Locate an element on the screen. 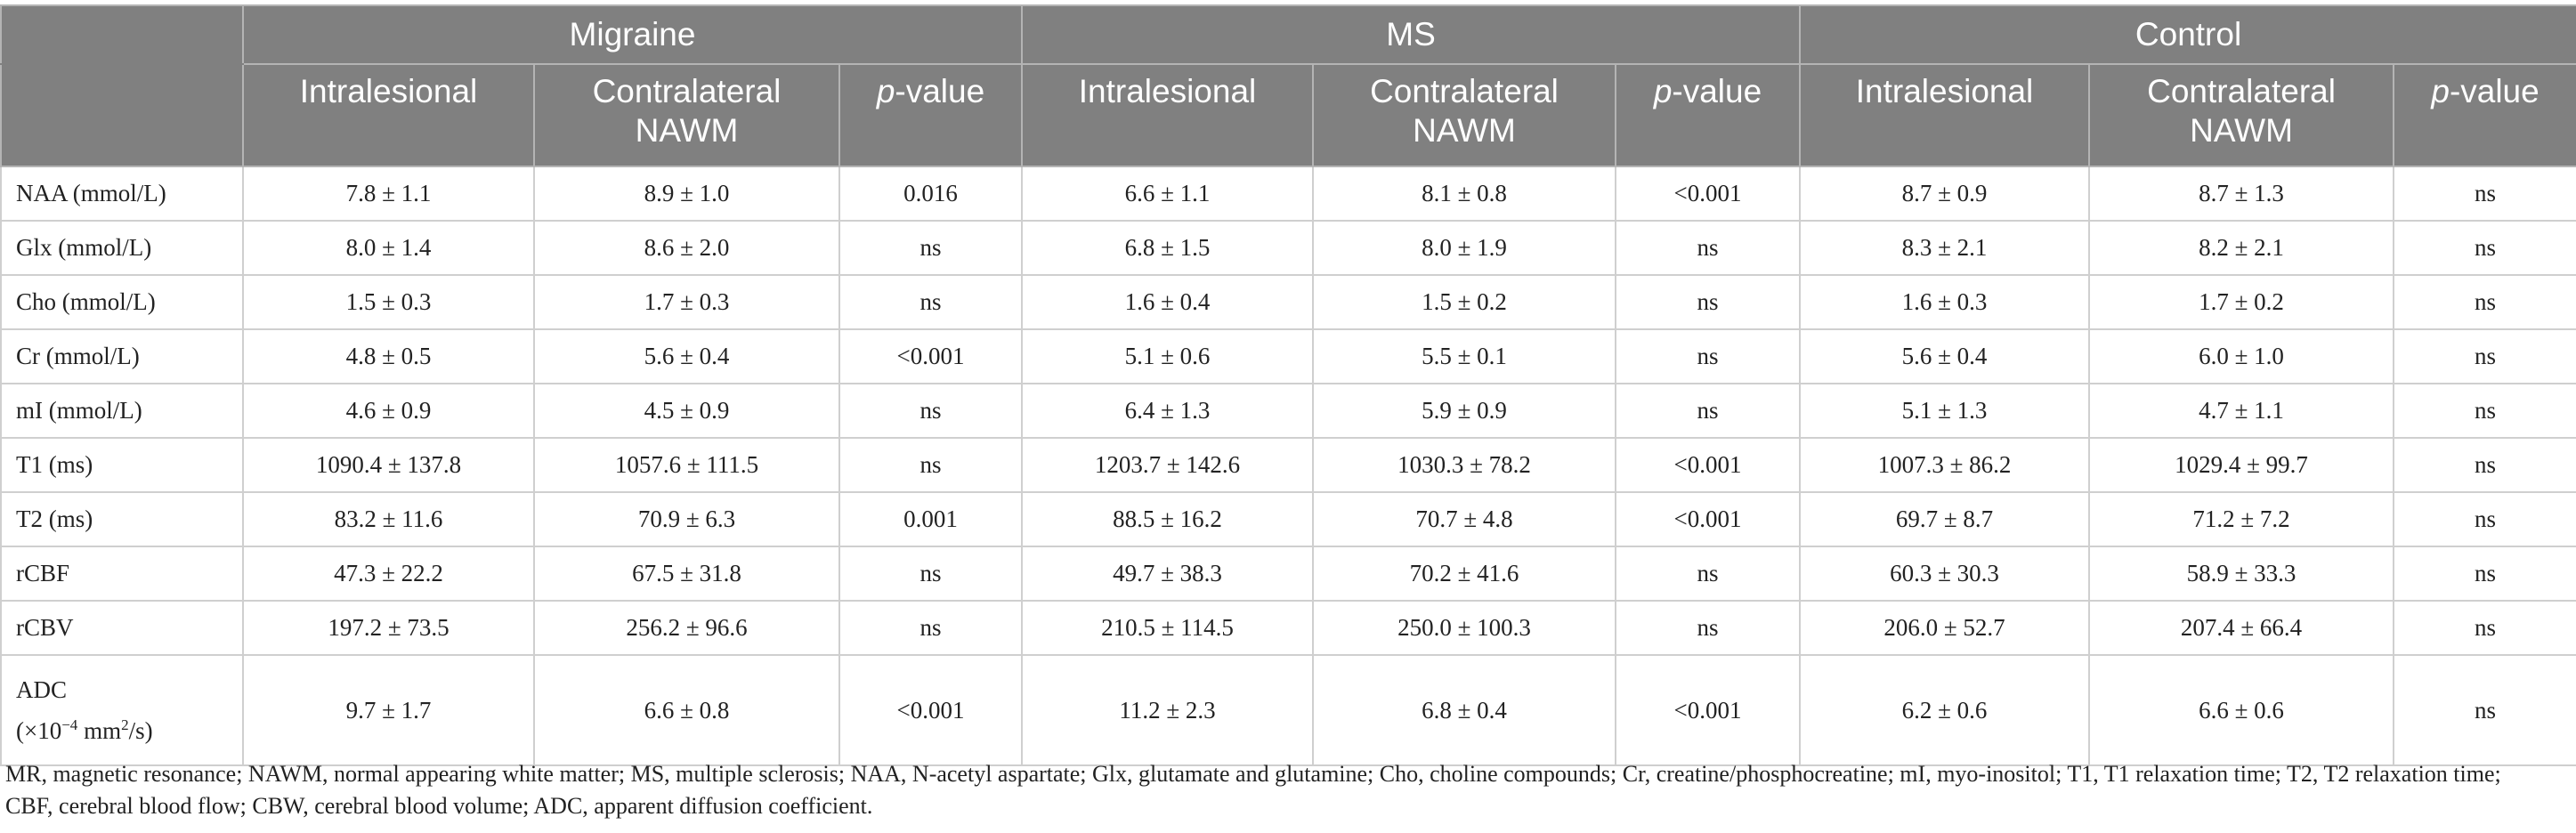 Image resolution: width=2576 pixels, height=833 pixels. value-cell: 6.8 ± 0.4 is located at coordinates (1464, 710).